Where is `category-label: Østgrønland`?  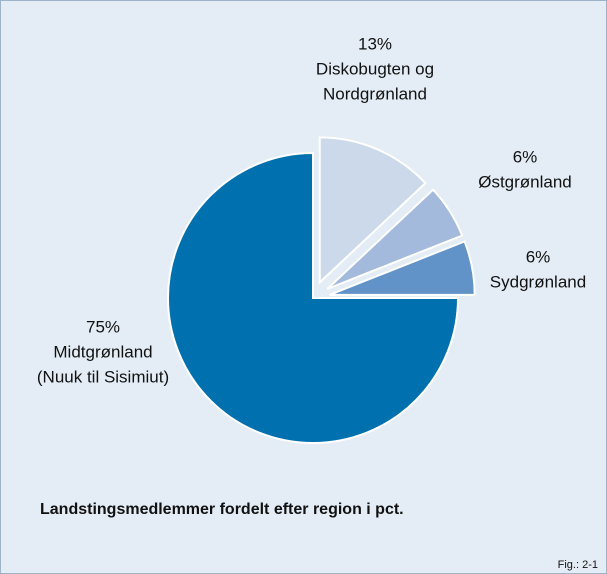
category-label: Østgrønland is located at coordinates (525, 181).